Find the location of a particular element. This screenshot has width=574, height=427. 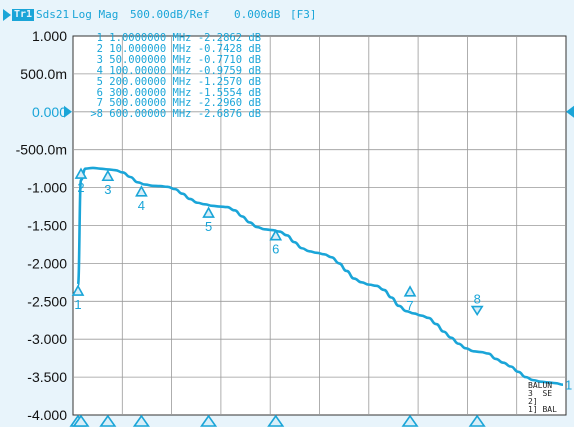

y-tick-label: -2.000 is located at coordinates (47, 263).